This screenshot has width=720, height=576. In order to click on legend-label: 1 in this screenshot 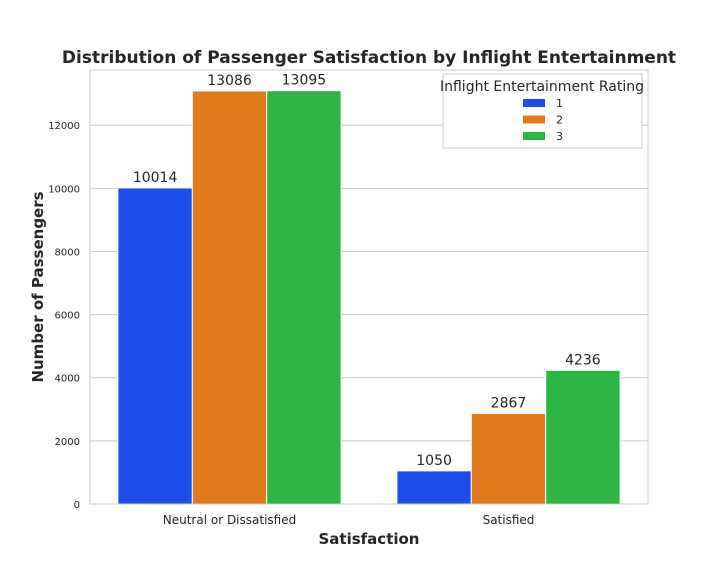, I will do `click(559, 103)`.